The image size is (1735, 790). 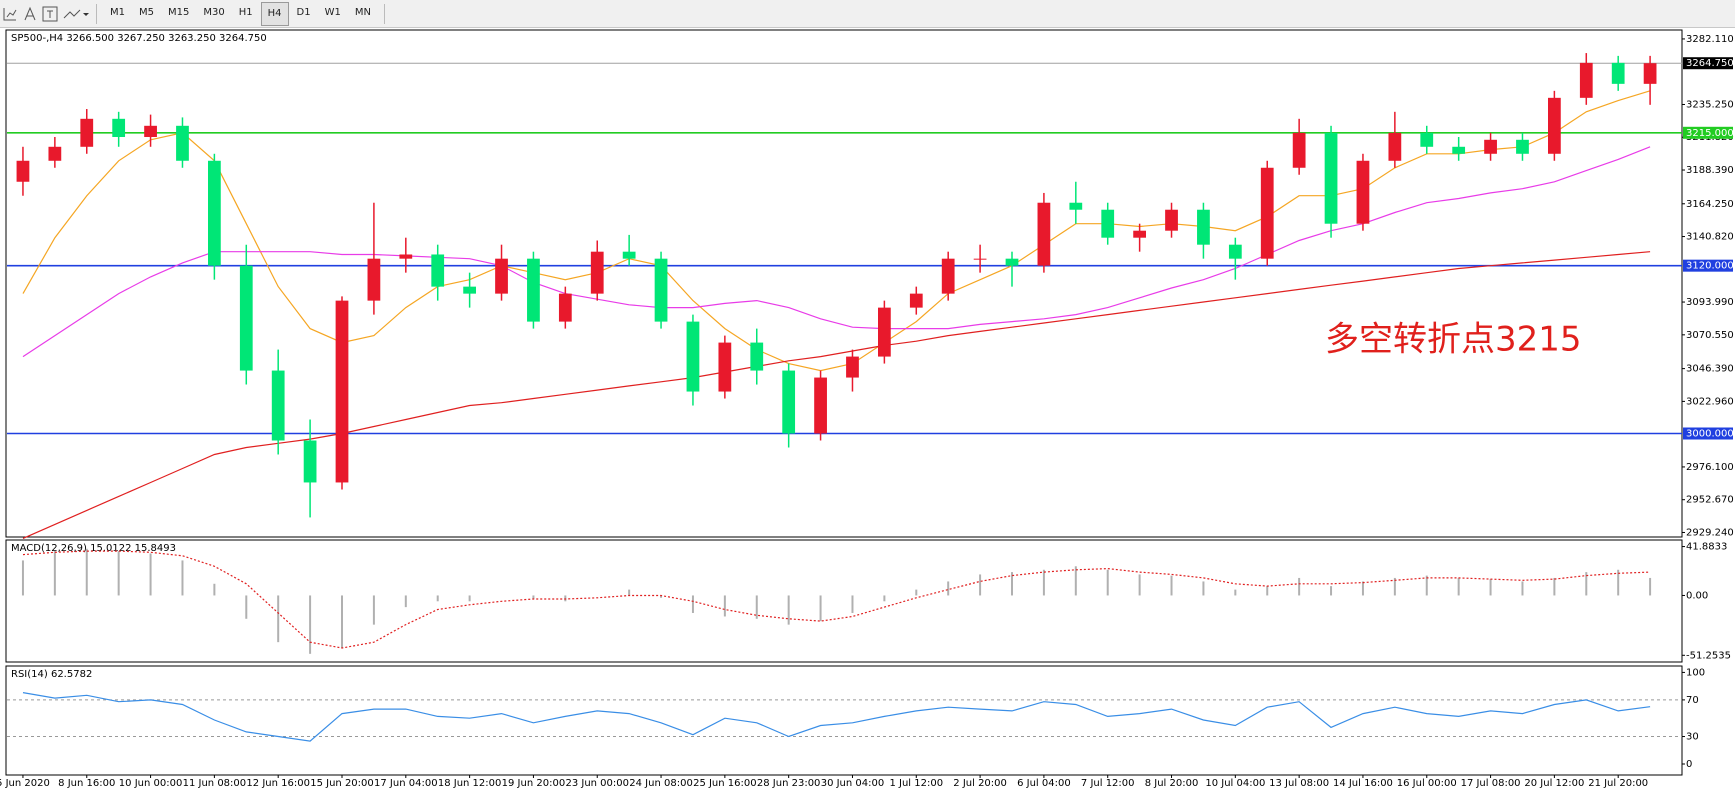 What do you see at coordinates (1710, 369) in the screenshot?
I see `y-tick-label: 3046.390` at bounding box center [1710, 369].